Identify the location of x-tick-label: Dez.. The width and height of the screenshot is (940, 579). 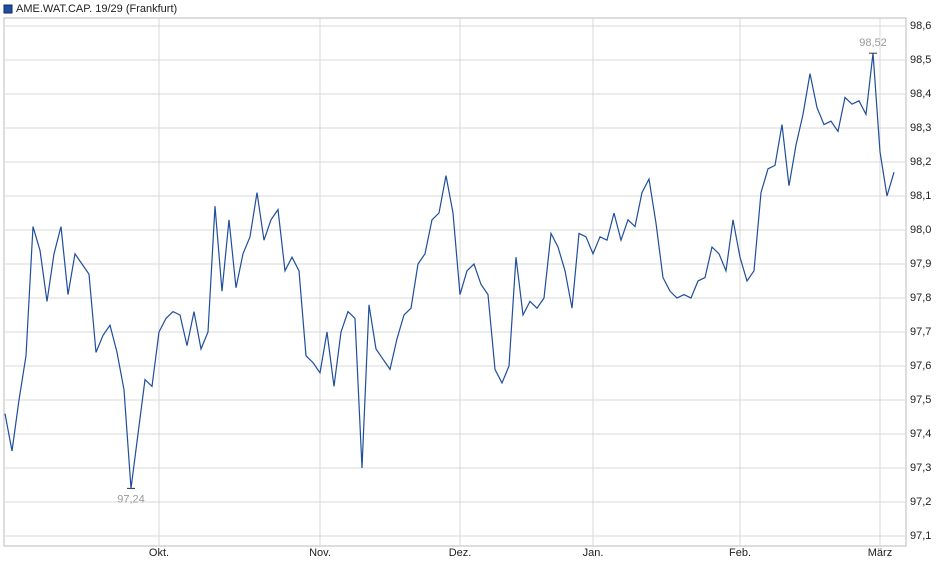
(460, 553).